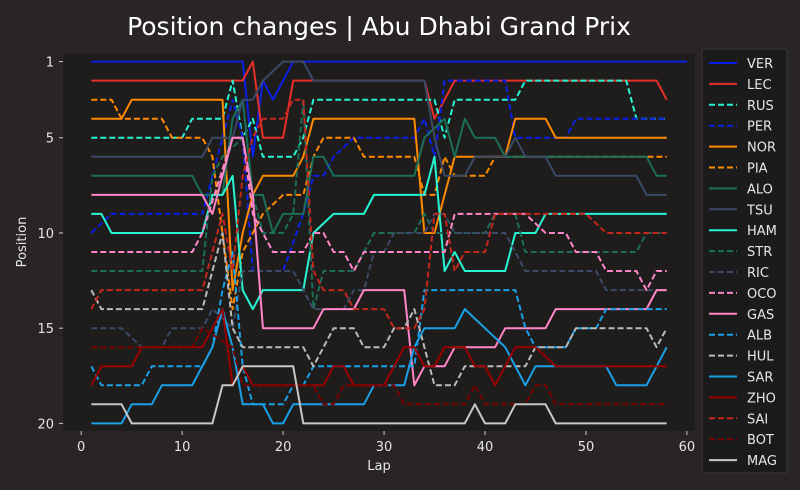 The height and width of the screenshot is (490, 800). Describe the element at coordinates (760, 315) in the screenshot. I see `legend-label-gas: GAS` at that location.